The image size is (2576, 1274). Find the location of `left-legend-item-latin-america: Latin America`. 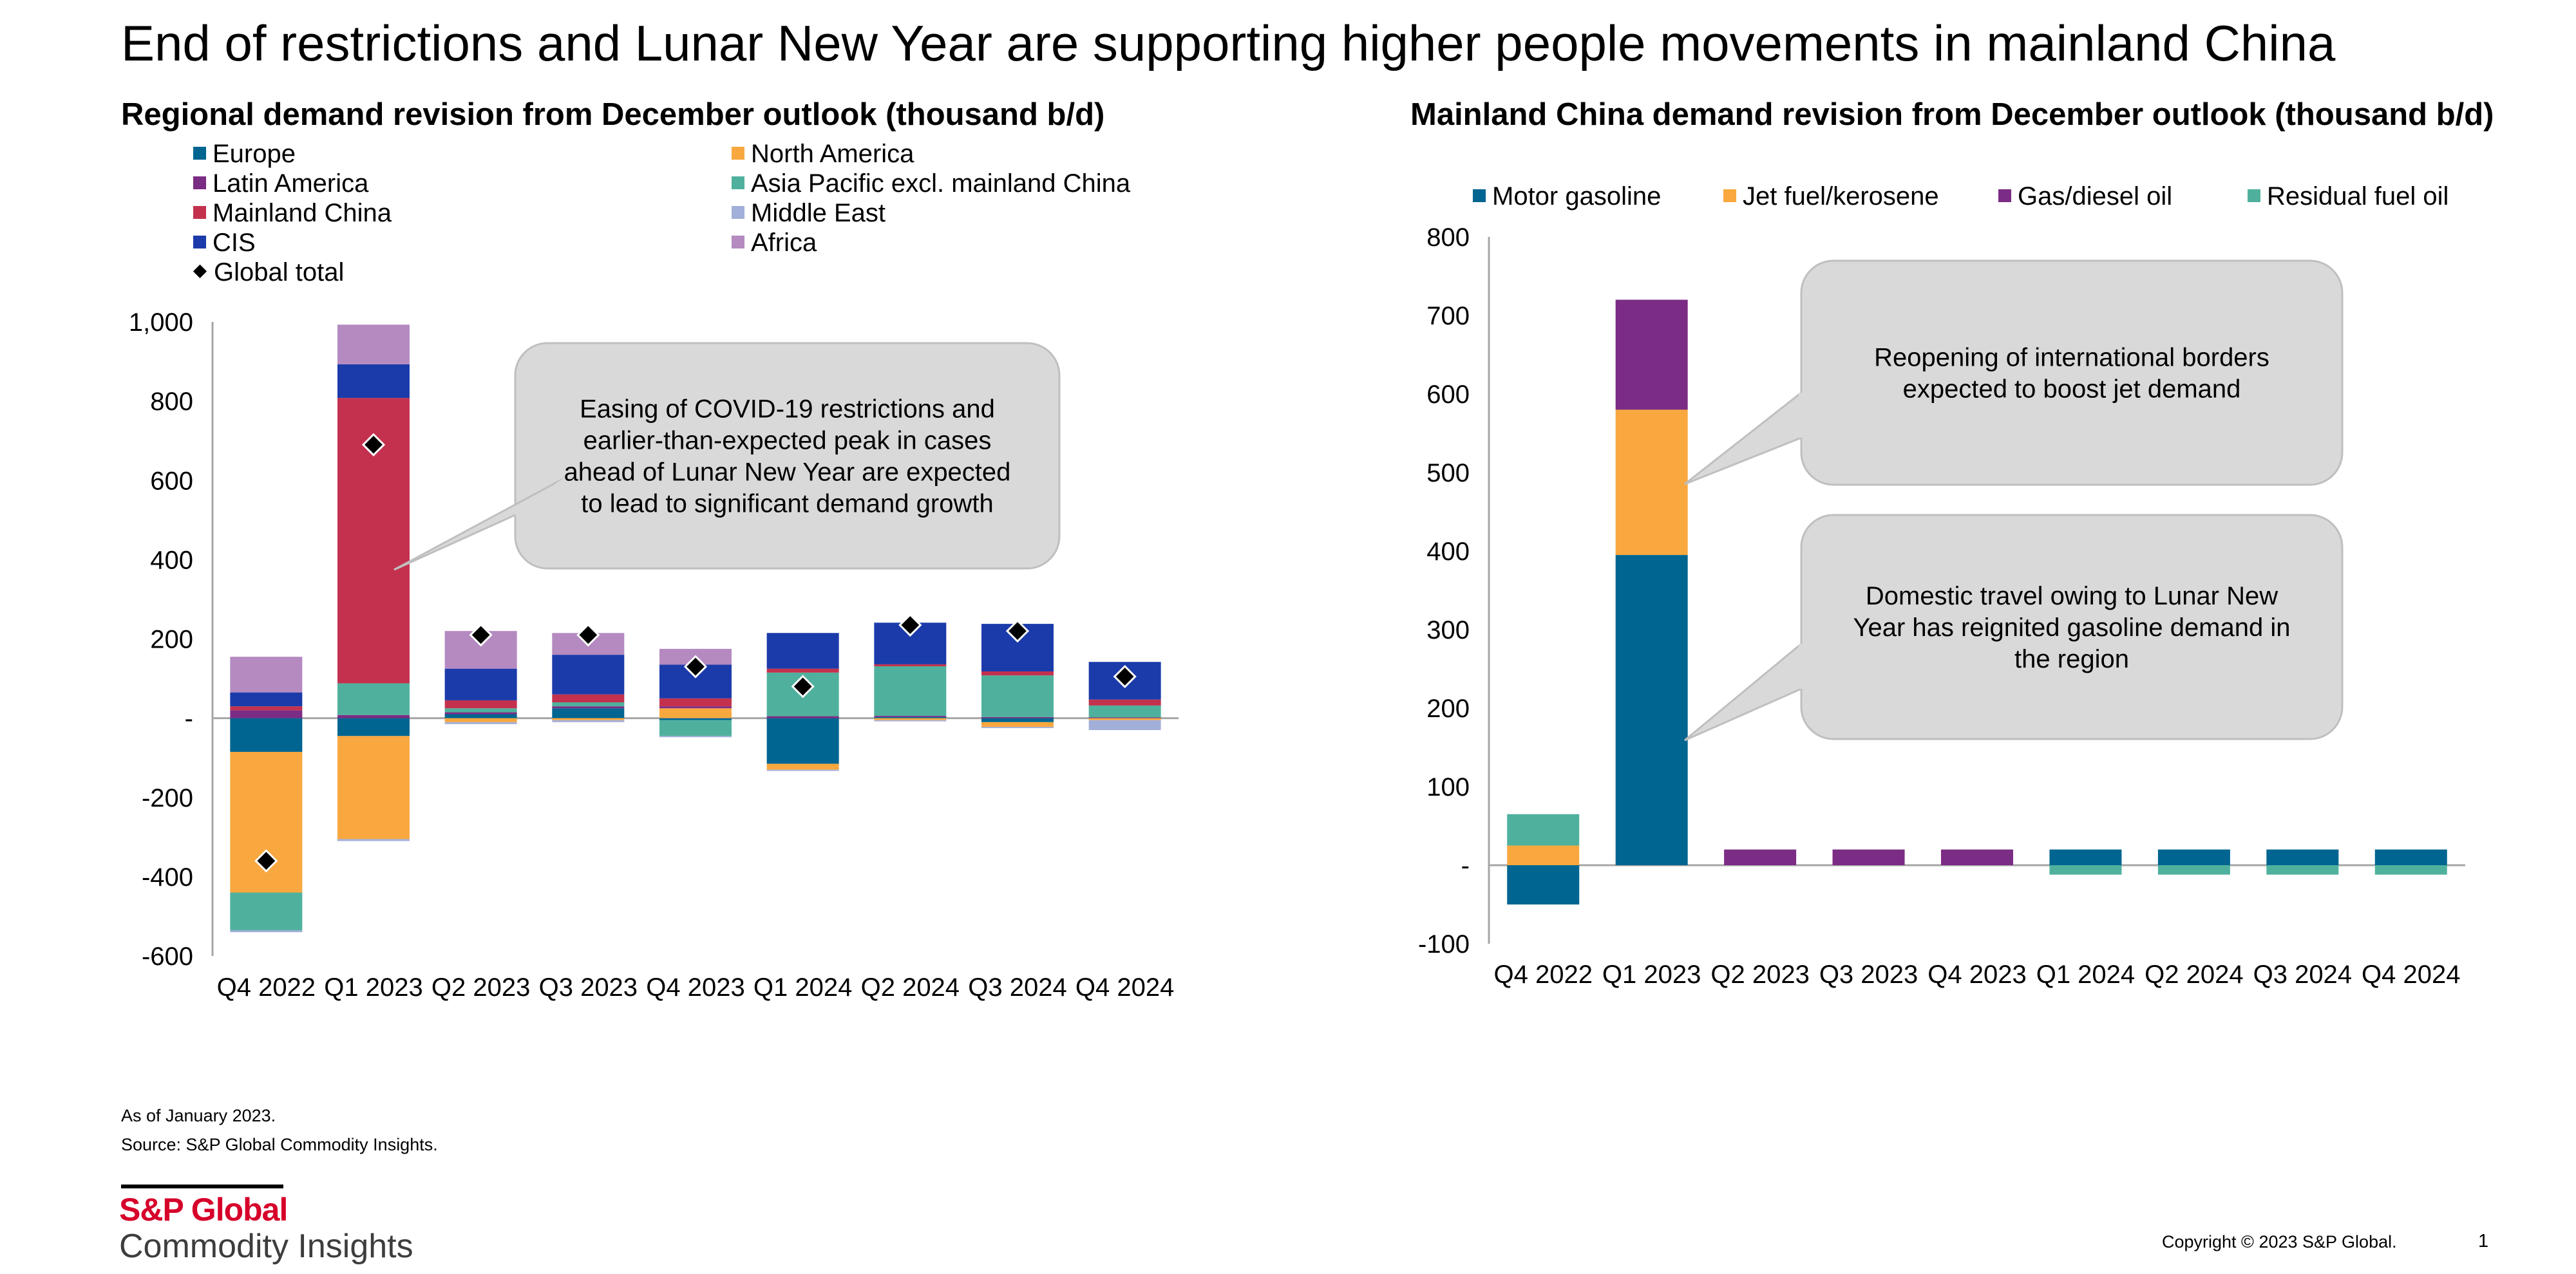

left-legend-item-latin-america: Latin America is located at coordinates (280, 183).